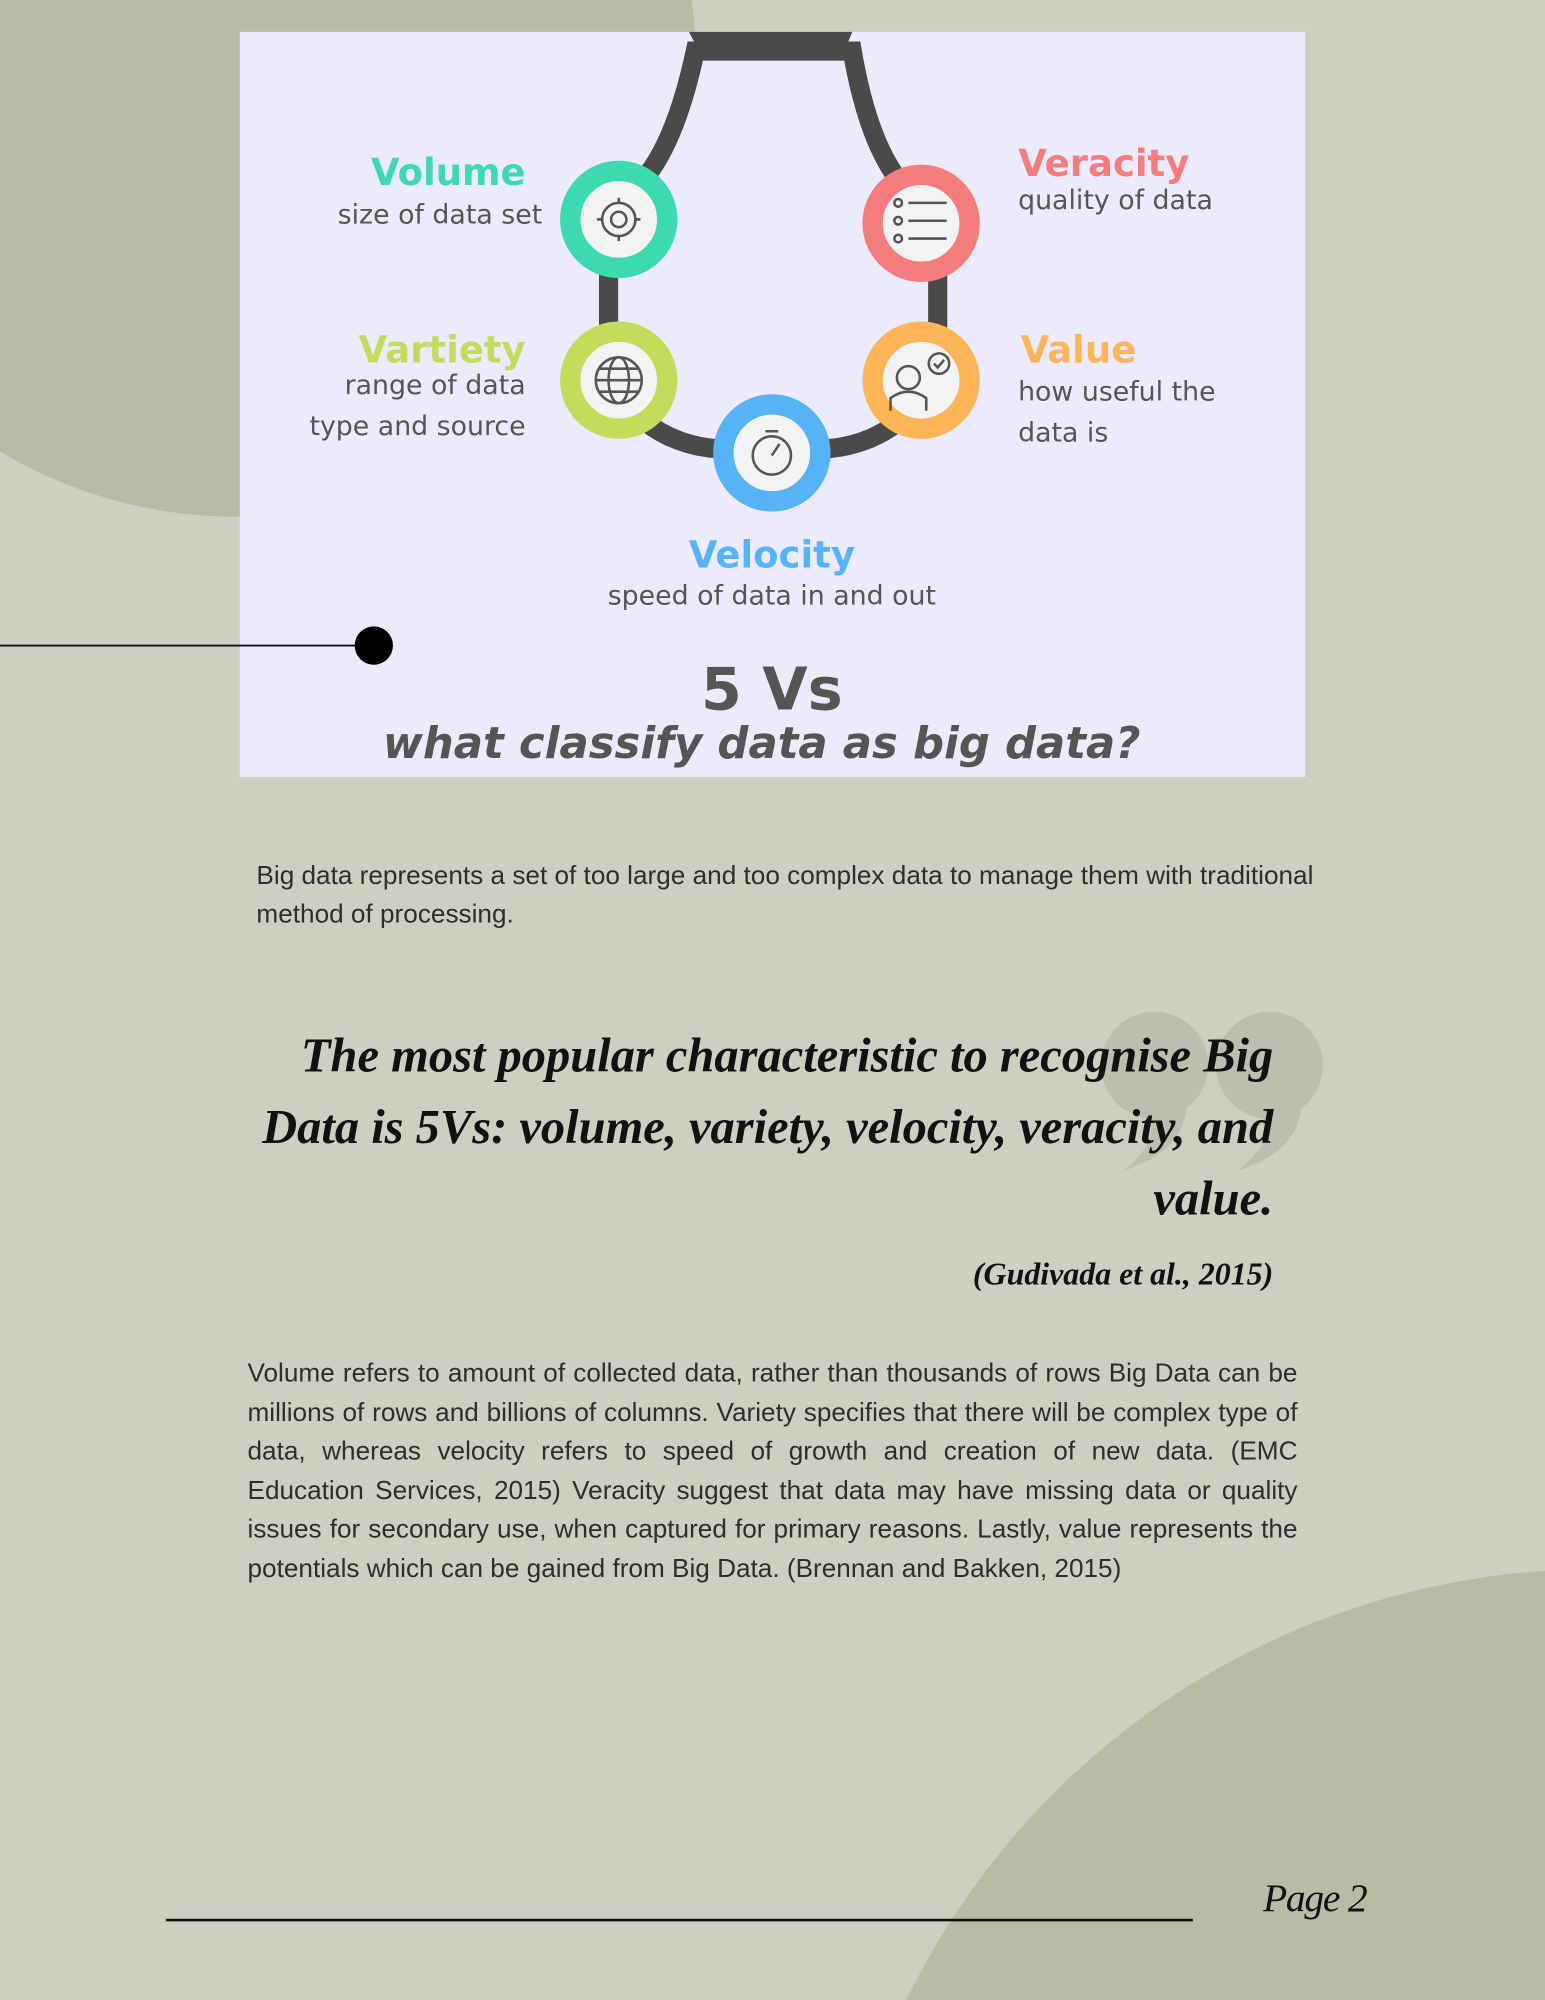 This screenshot has width=1545, height=2000. I want to click on v-title: Volume, so click(448, 172).